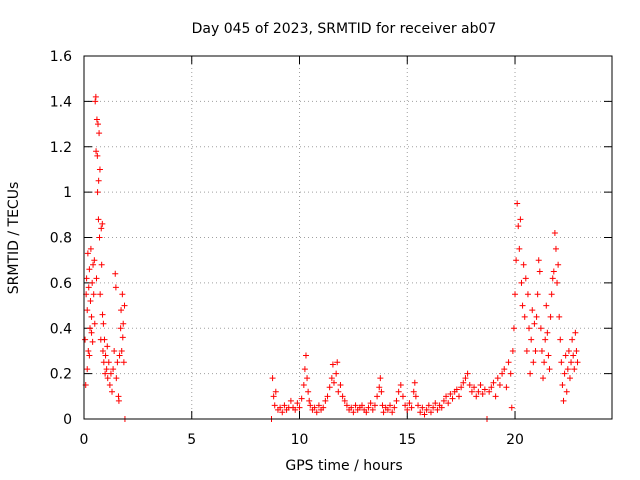 This screenshot has width=640, height=480. Describe the element at coordinates (84, 440) in the screenshot. I see `x-tick-label: 0` at that location.